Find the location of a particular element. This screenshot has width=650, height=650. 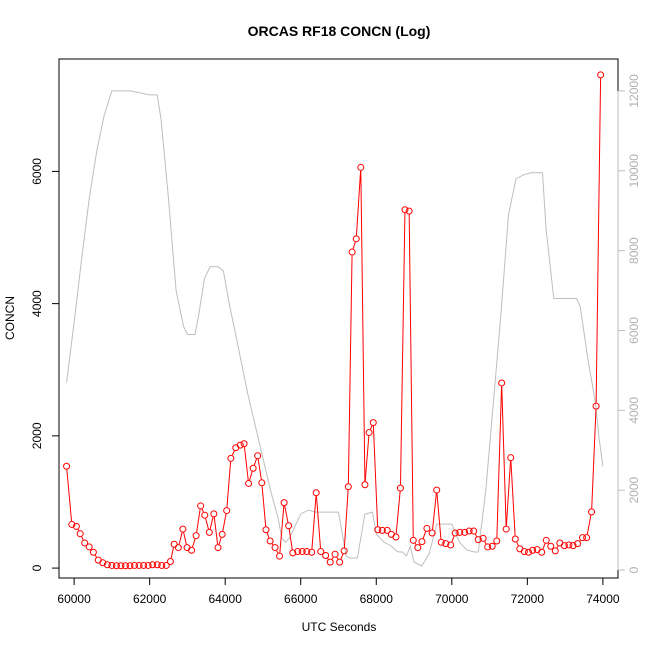

x-tick-label: 74000 is located at coordinates (603, 599).